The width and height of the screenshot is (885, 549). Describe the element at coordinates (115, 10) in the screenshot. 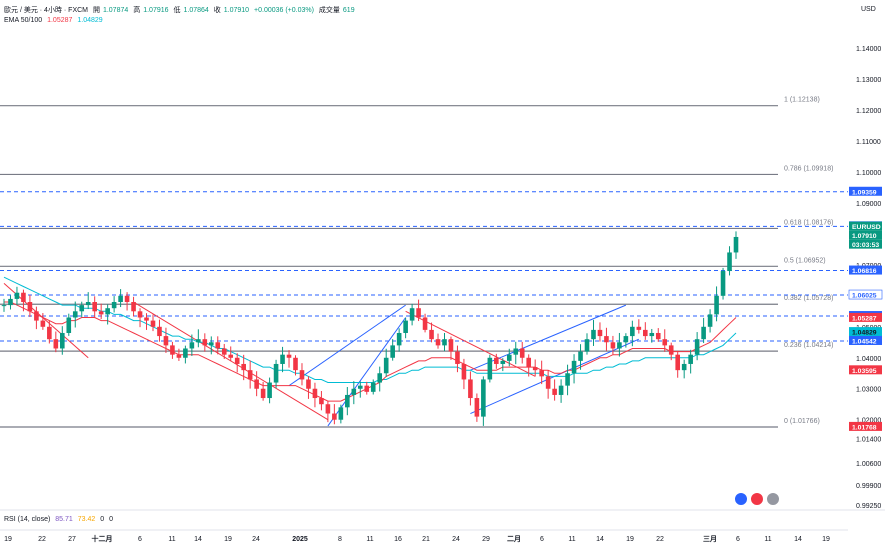

I see `open-value: 1.07874` at that location.